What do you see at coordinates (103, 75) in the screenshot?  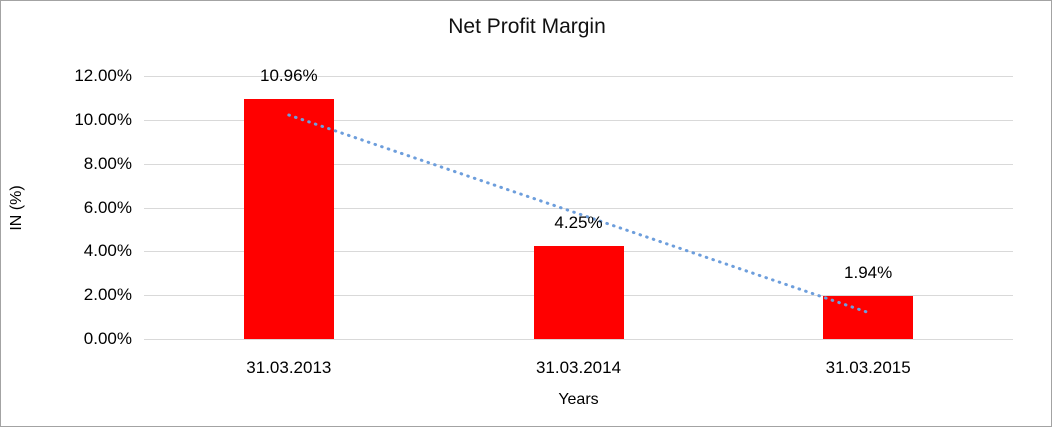 I see `y-tick-label: 12.00%` at bounding box center [103, 75].